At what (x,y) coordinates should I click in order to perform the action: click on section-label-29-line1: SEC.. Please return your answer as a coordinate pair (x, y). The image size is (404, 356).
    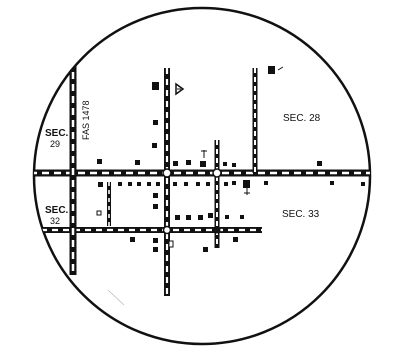
    Looking at the image, I should click on (57, 133).